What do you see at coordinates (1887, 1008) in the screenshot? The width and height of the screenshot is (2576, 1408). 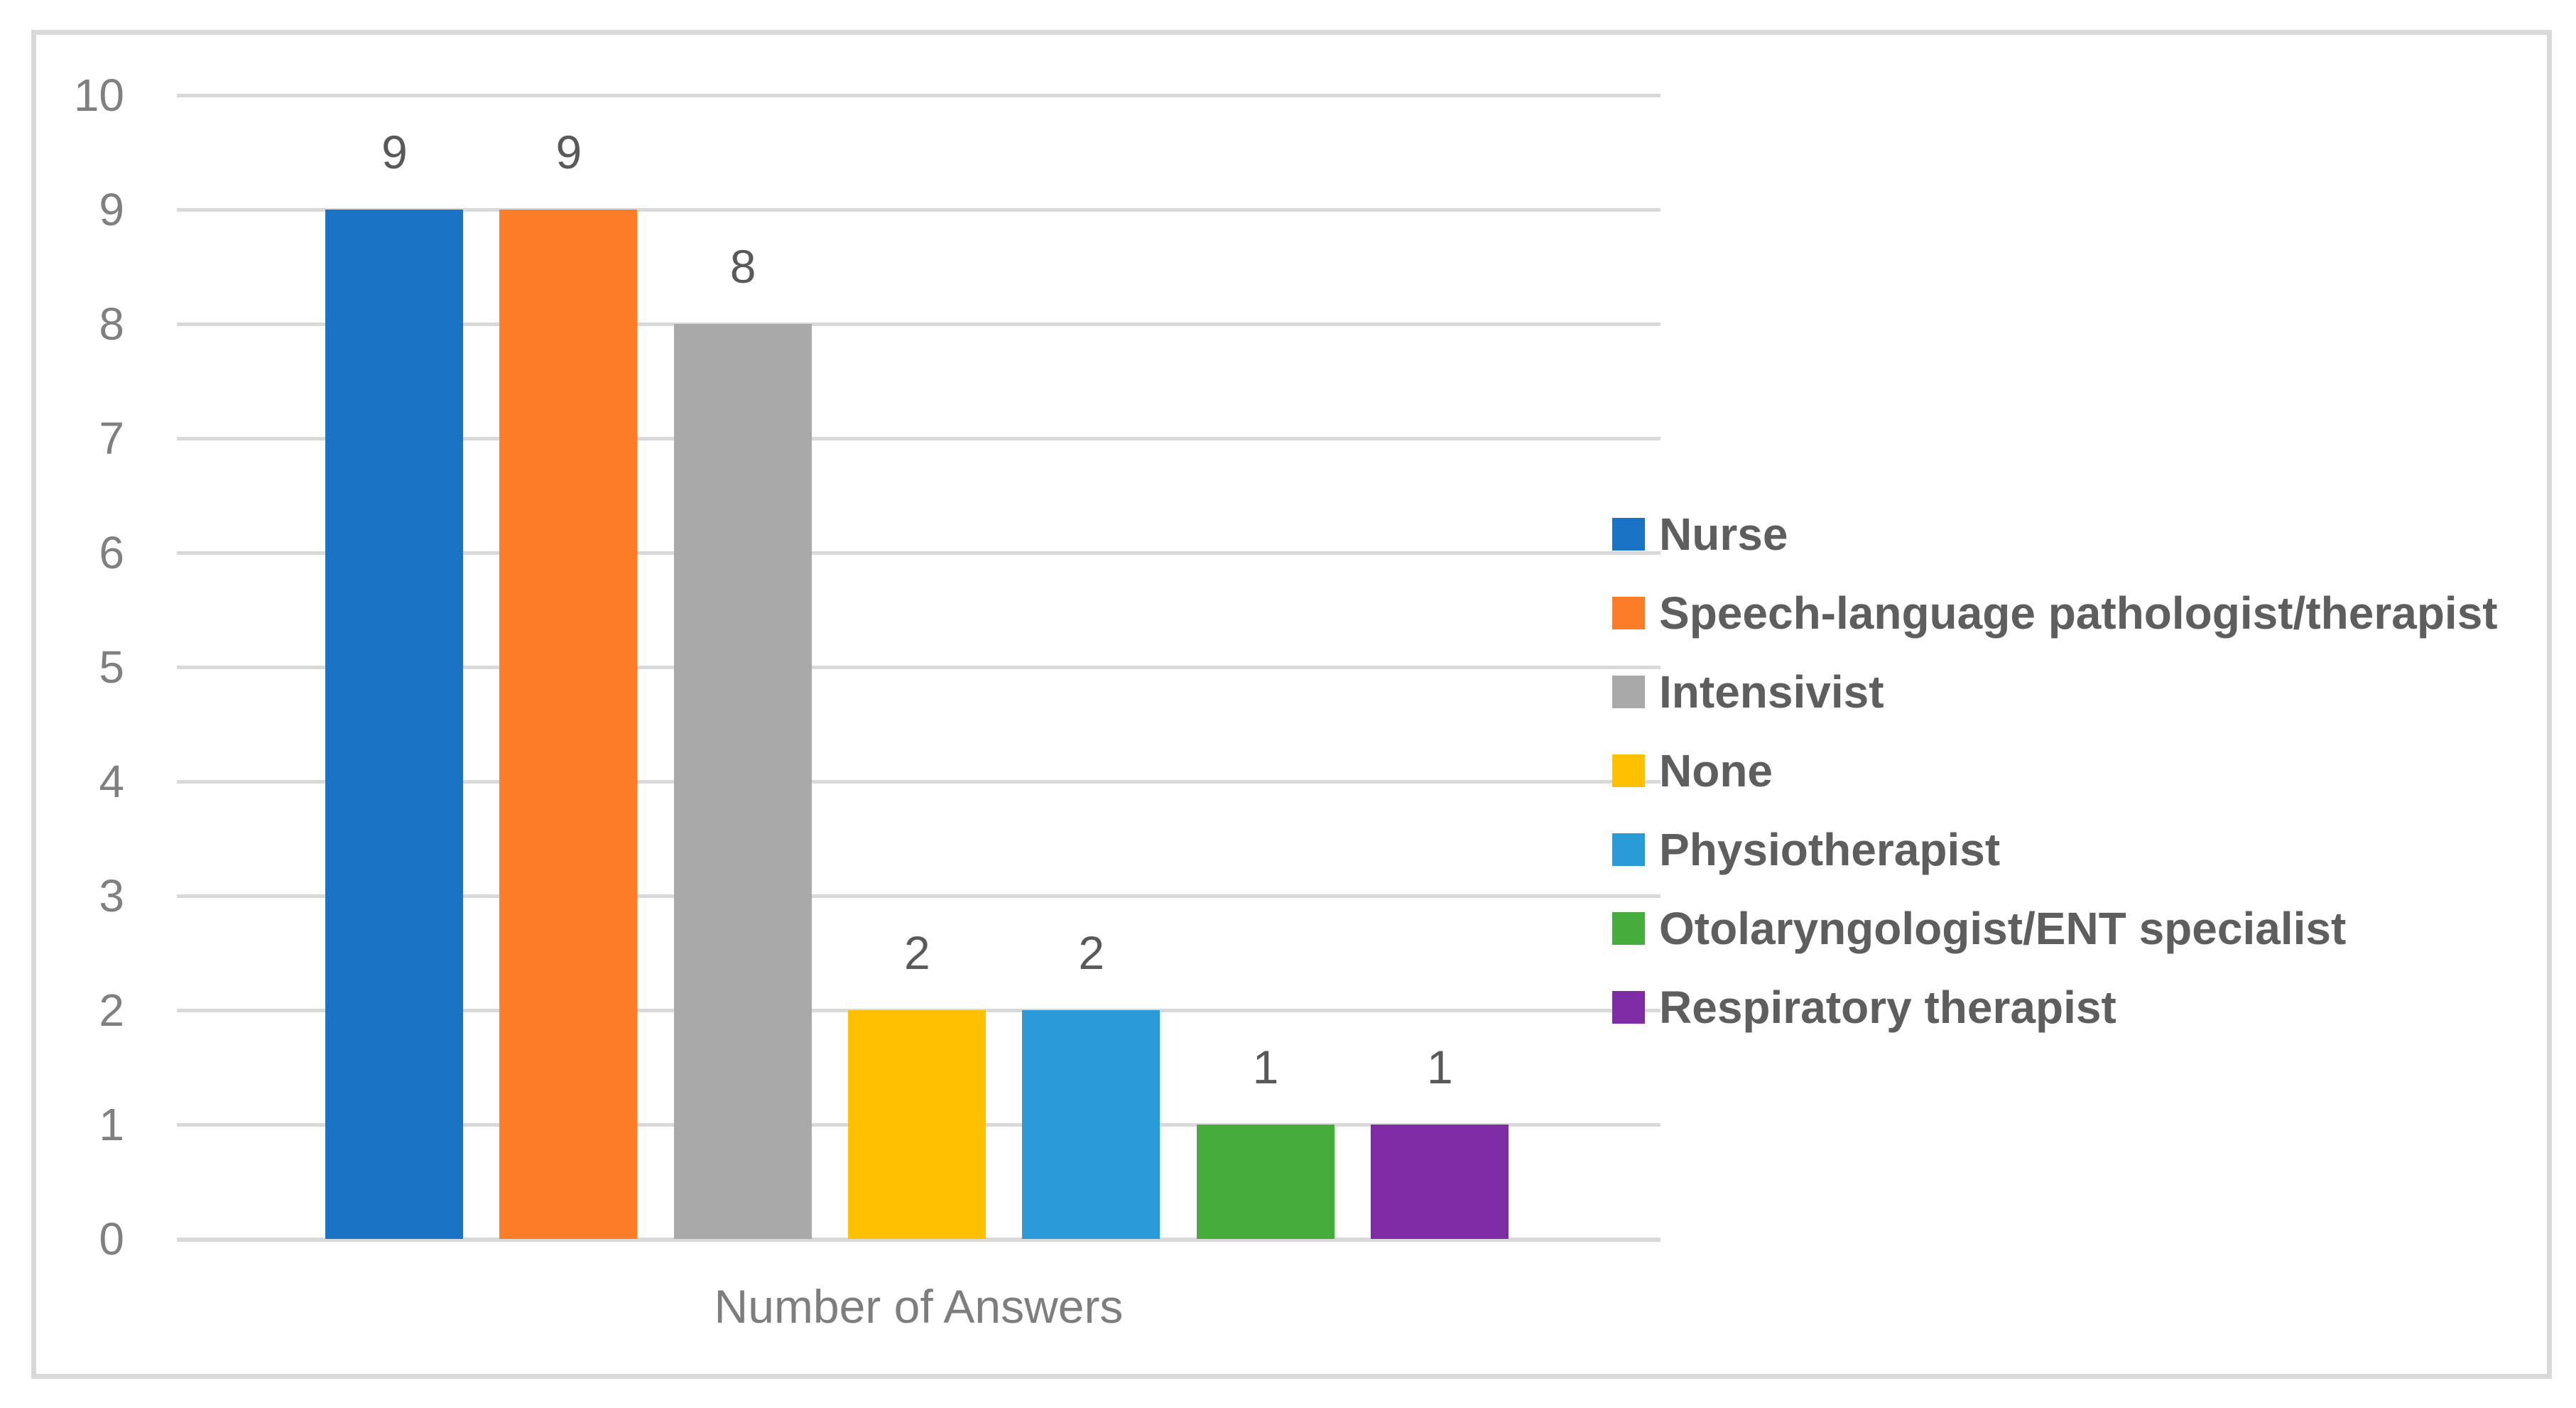 I see `legend-label: Respiratory therapist` at bounding box center [1887, 1008].